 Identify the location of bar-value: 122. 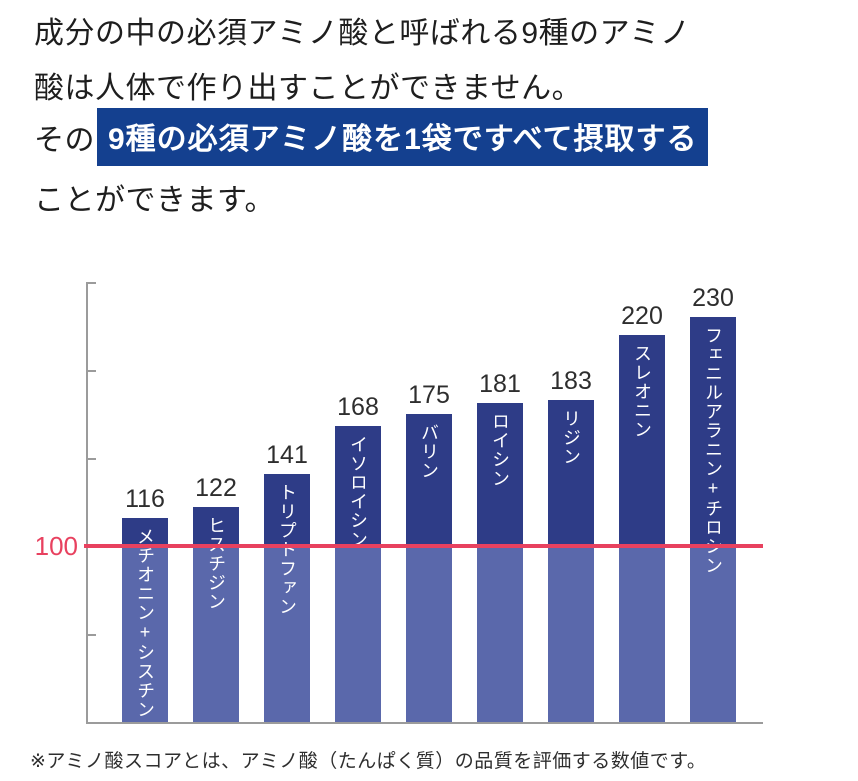
(216, 488).